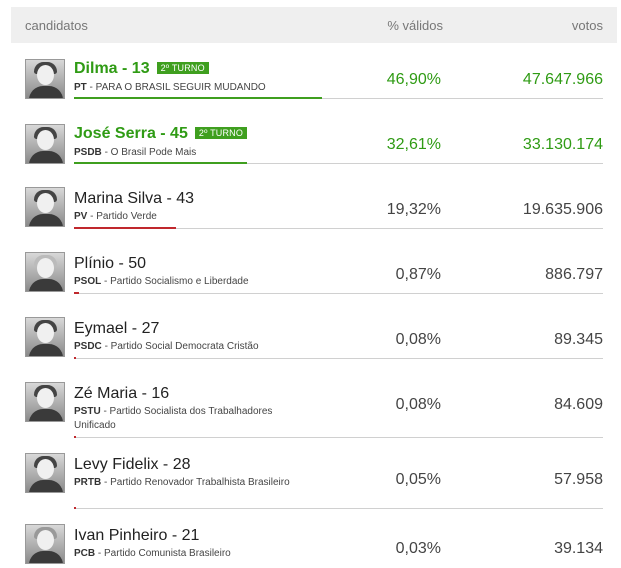 The image size is (621, 568). Describe the element at coordinates (117, 328) in the screenshot. I see `candidate-name: Eymael - 27` at that location.